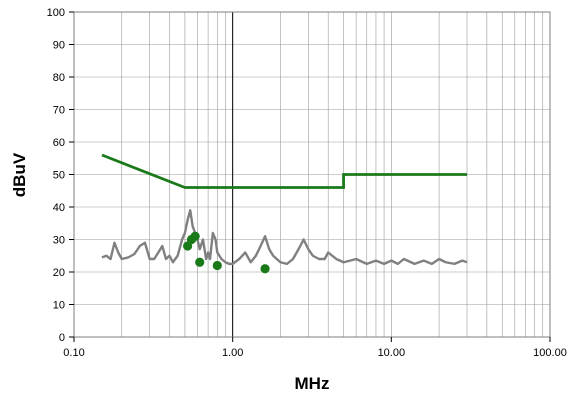  Describe the element at coordinates (59, 143) in the screenshot. I see `y-tick-label: 60` at that location.